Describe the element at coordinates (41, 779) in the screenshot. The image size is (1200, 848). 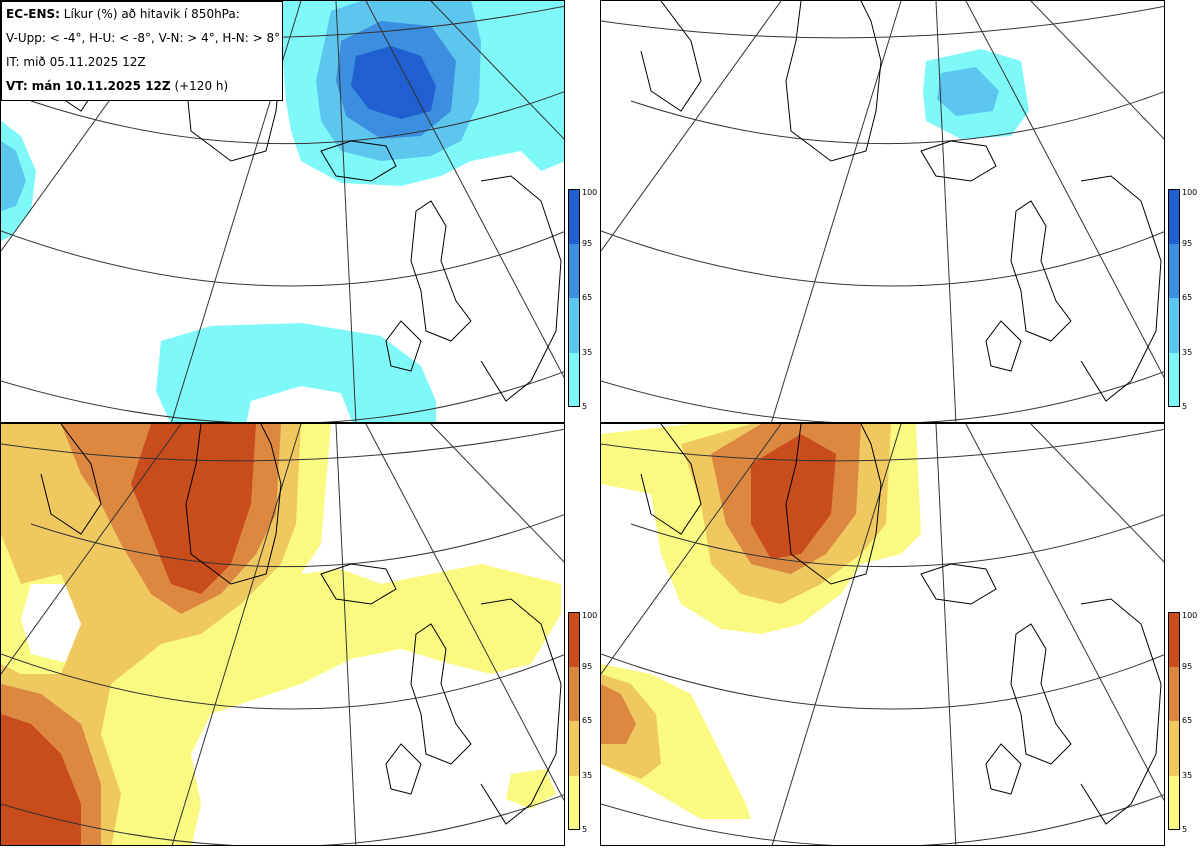
I see `prob-area-highest-sw` at that location.